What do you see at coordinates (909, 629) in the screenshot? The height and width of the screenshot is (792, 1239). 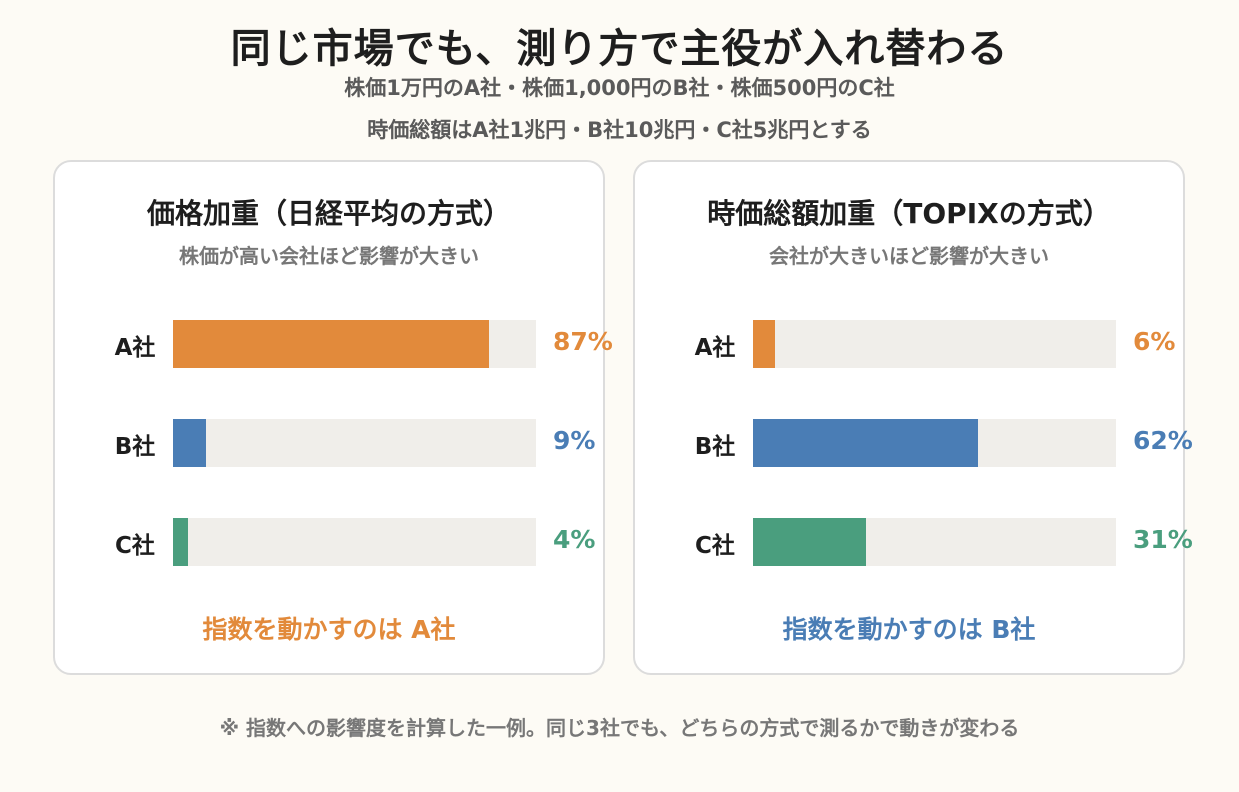 I see `verdict-text: 指数を動かすのは B社` at bounding box center [909, 629].